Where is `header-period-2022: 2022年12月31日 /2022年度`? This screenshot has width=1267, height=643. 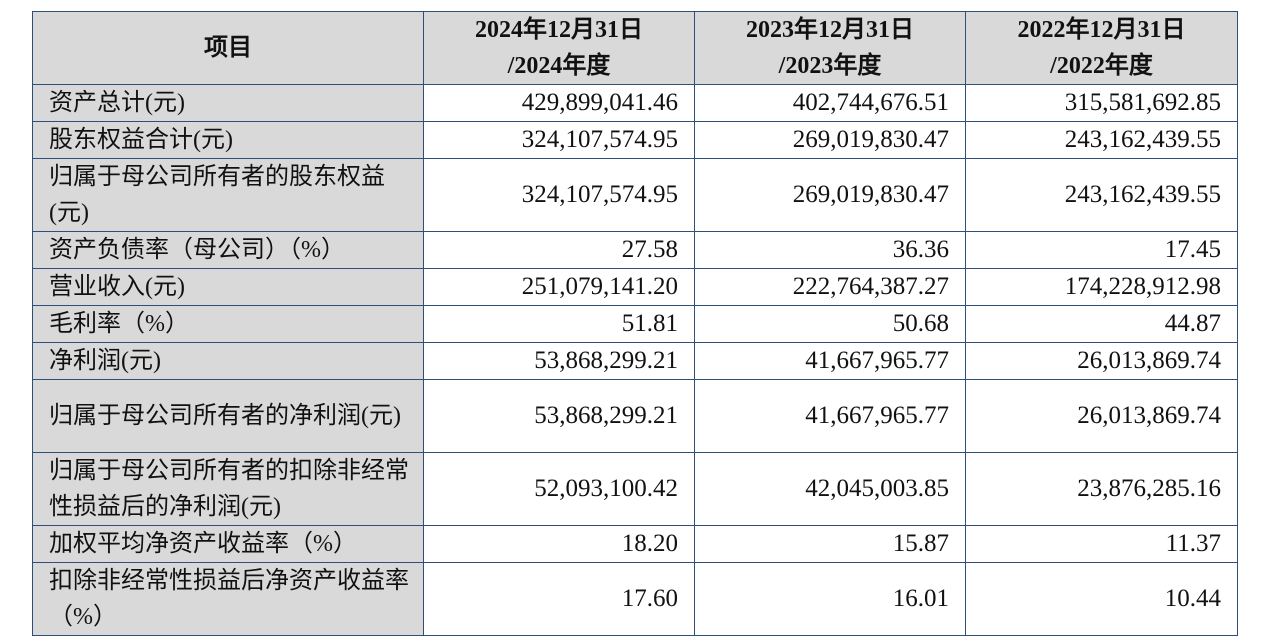 header-period-2022: 2022年12月31日 /2022年度 is located at coordinates (1101, 48).